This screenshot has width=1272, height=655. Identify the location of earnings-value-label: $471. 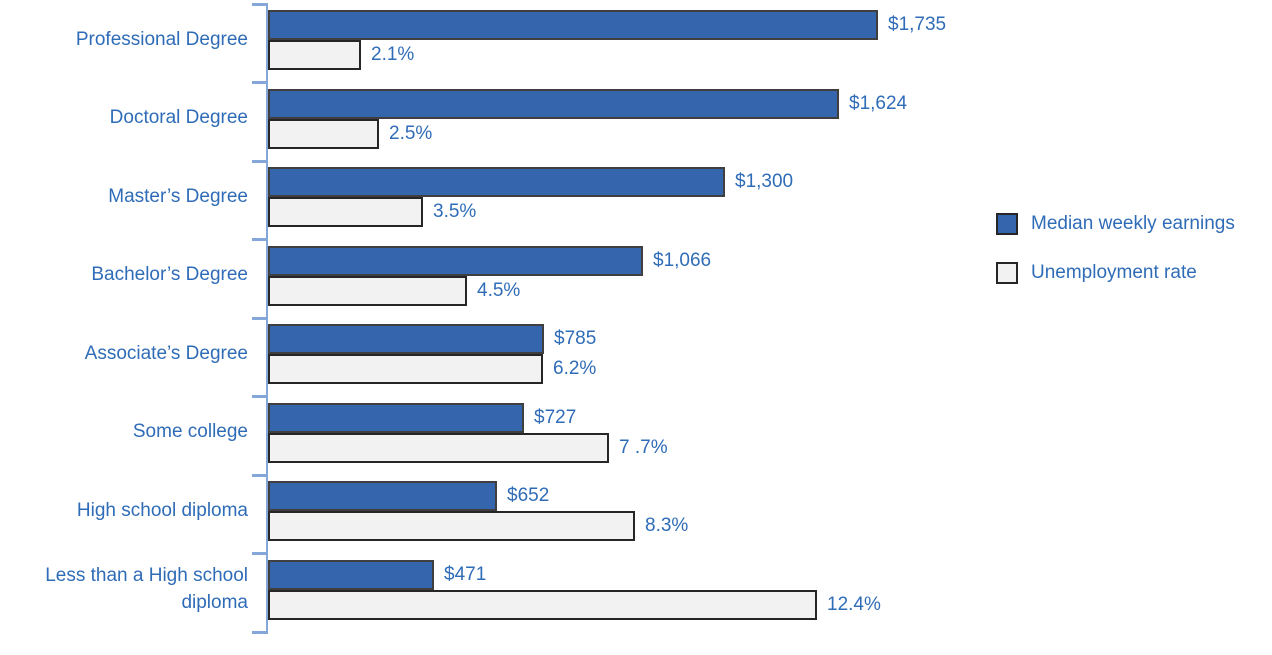
(465, 574).